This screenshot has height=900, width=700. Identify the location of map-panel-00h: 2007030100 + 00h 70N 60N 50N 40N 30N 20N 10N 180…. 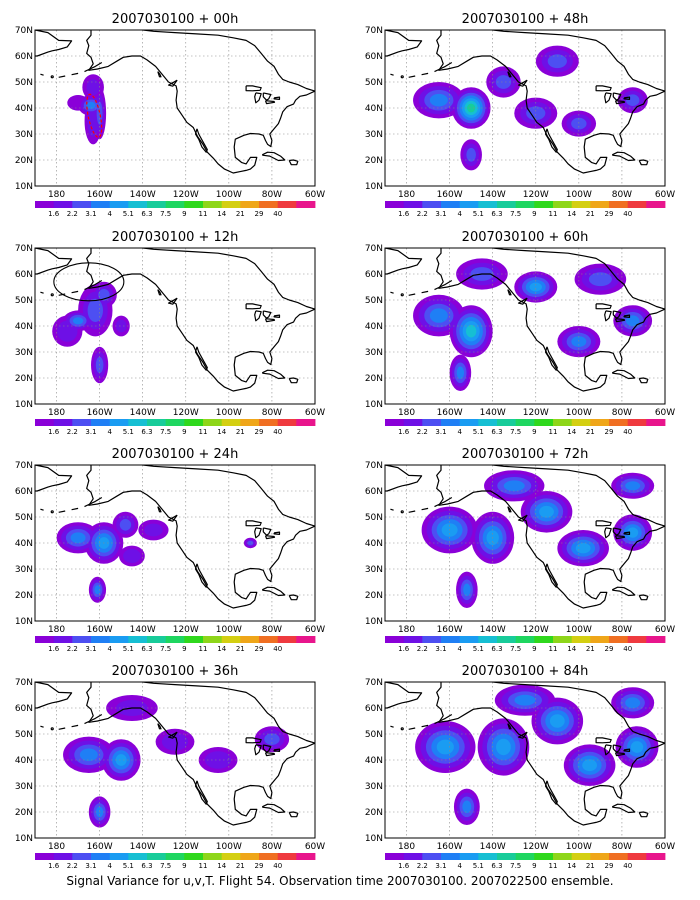
(170, 115).